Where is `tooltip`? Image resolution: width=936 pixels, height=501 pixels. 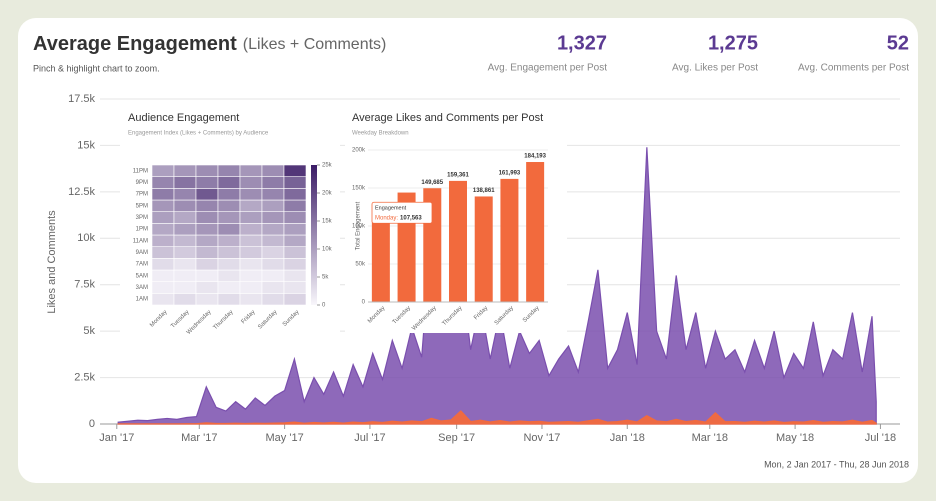
tooltip is located at coordinates (402, 212).